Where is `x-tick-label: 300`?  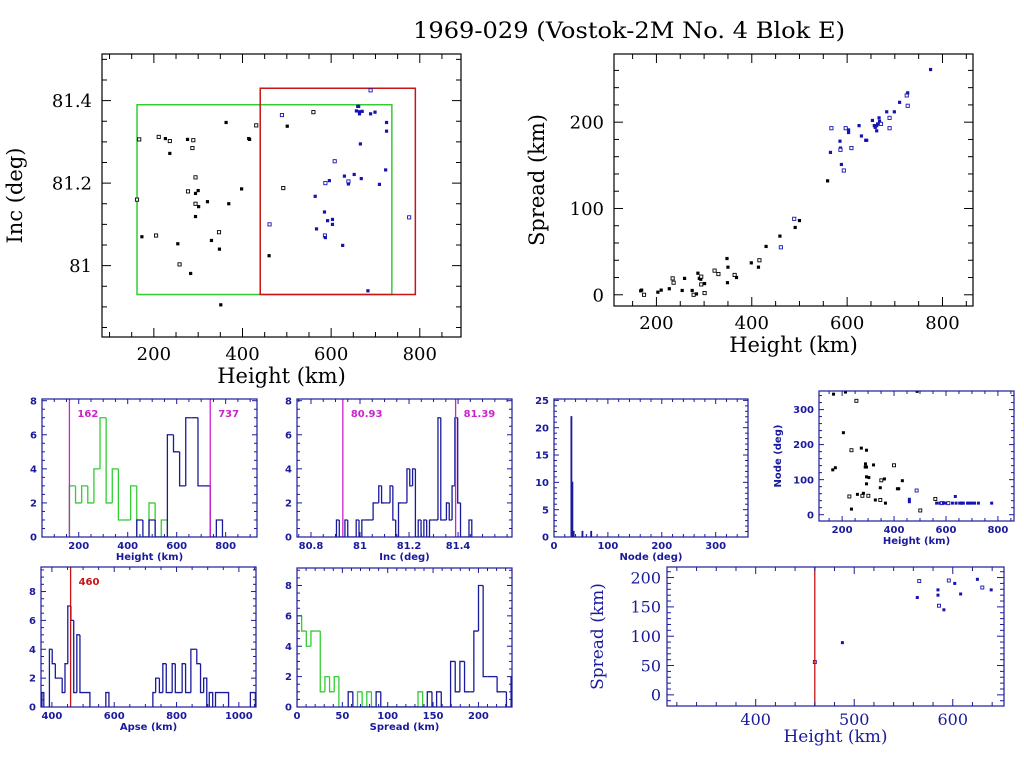
x-tick-label: 300 is located at coordinates (715, 546).